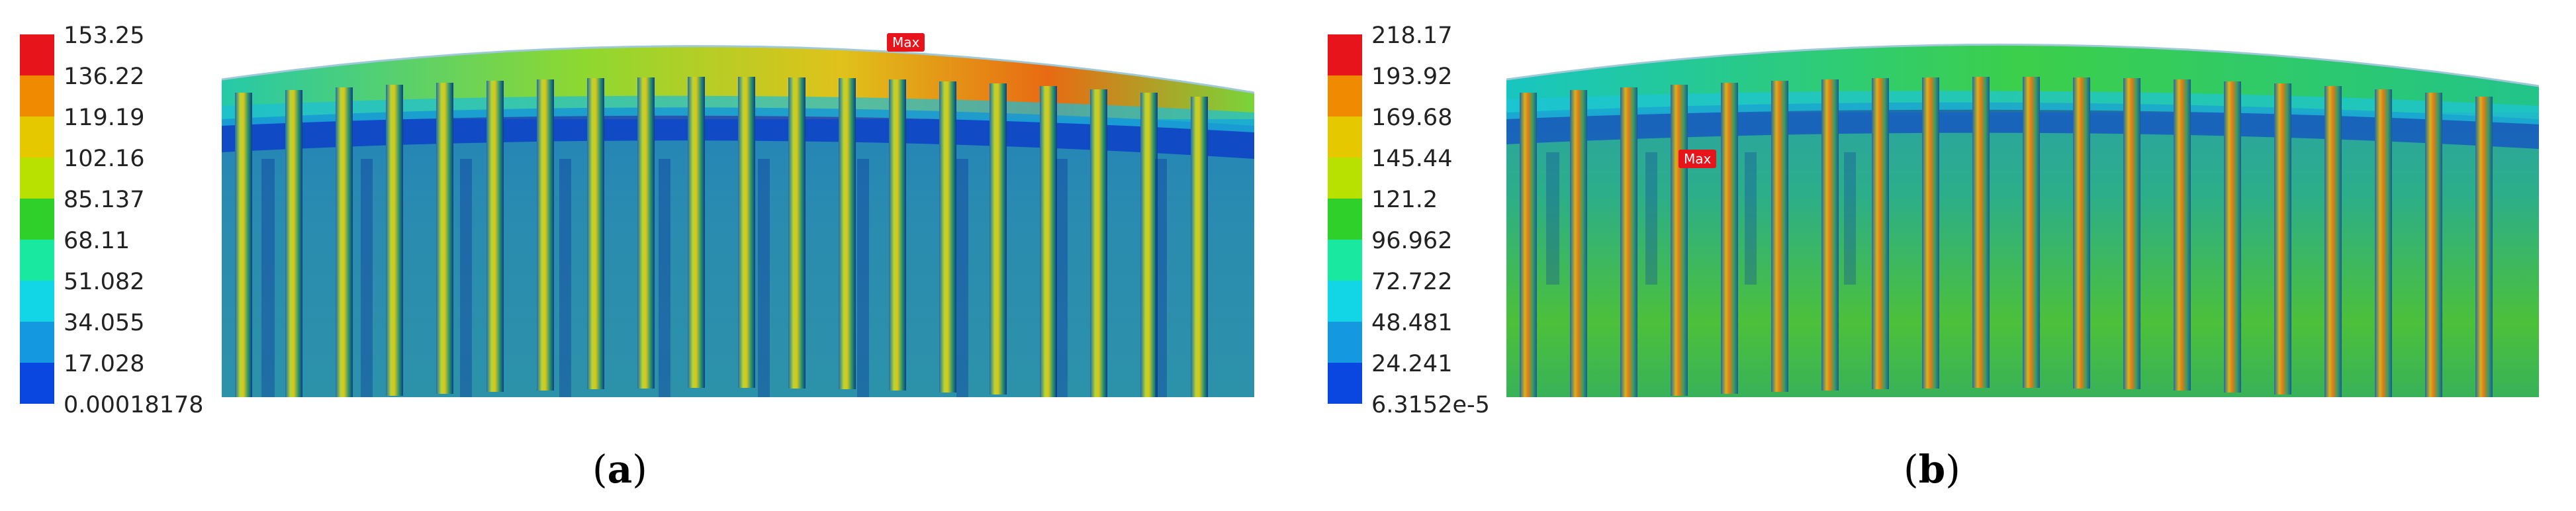 This screenshot has height=511, width=2576. What do you see at coordinates (105, 323) in the screenshot?
I see `legend-value: 34.055` at bounding box center [105, 323].